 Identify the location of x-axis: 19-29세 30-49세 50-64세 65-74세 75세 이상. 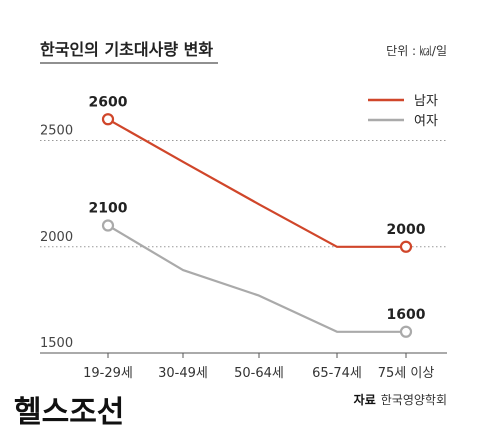
(243, 366).